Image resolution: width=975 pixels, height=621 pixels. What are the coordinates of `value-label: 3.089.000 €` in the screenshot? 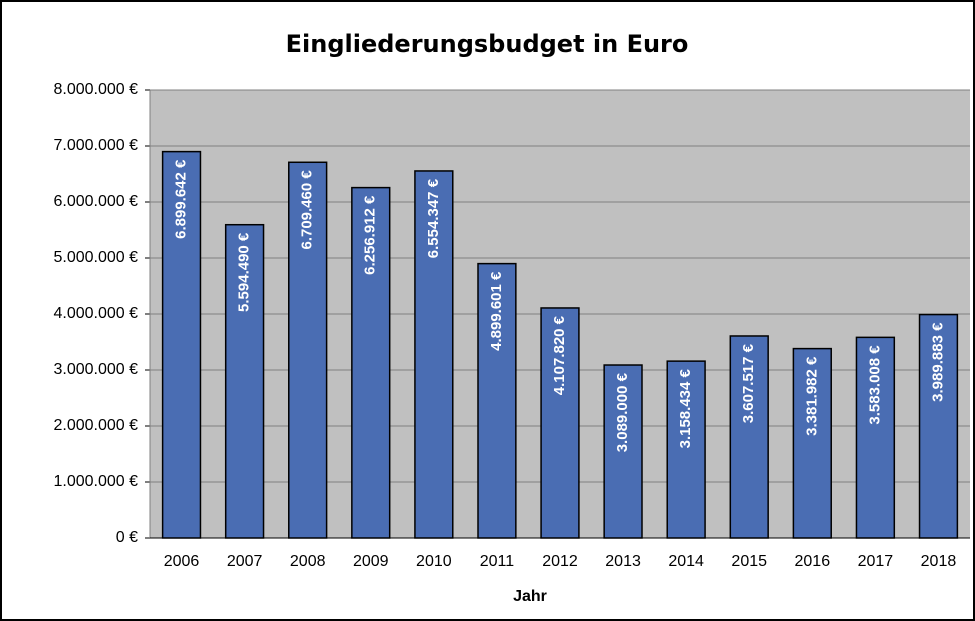 It's located at (622, 412).